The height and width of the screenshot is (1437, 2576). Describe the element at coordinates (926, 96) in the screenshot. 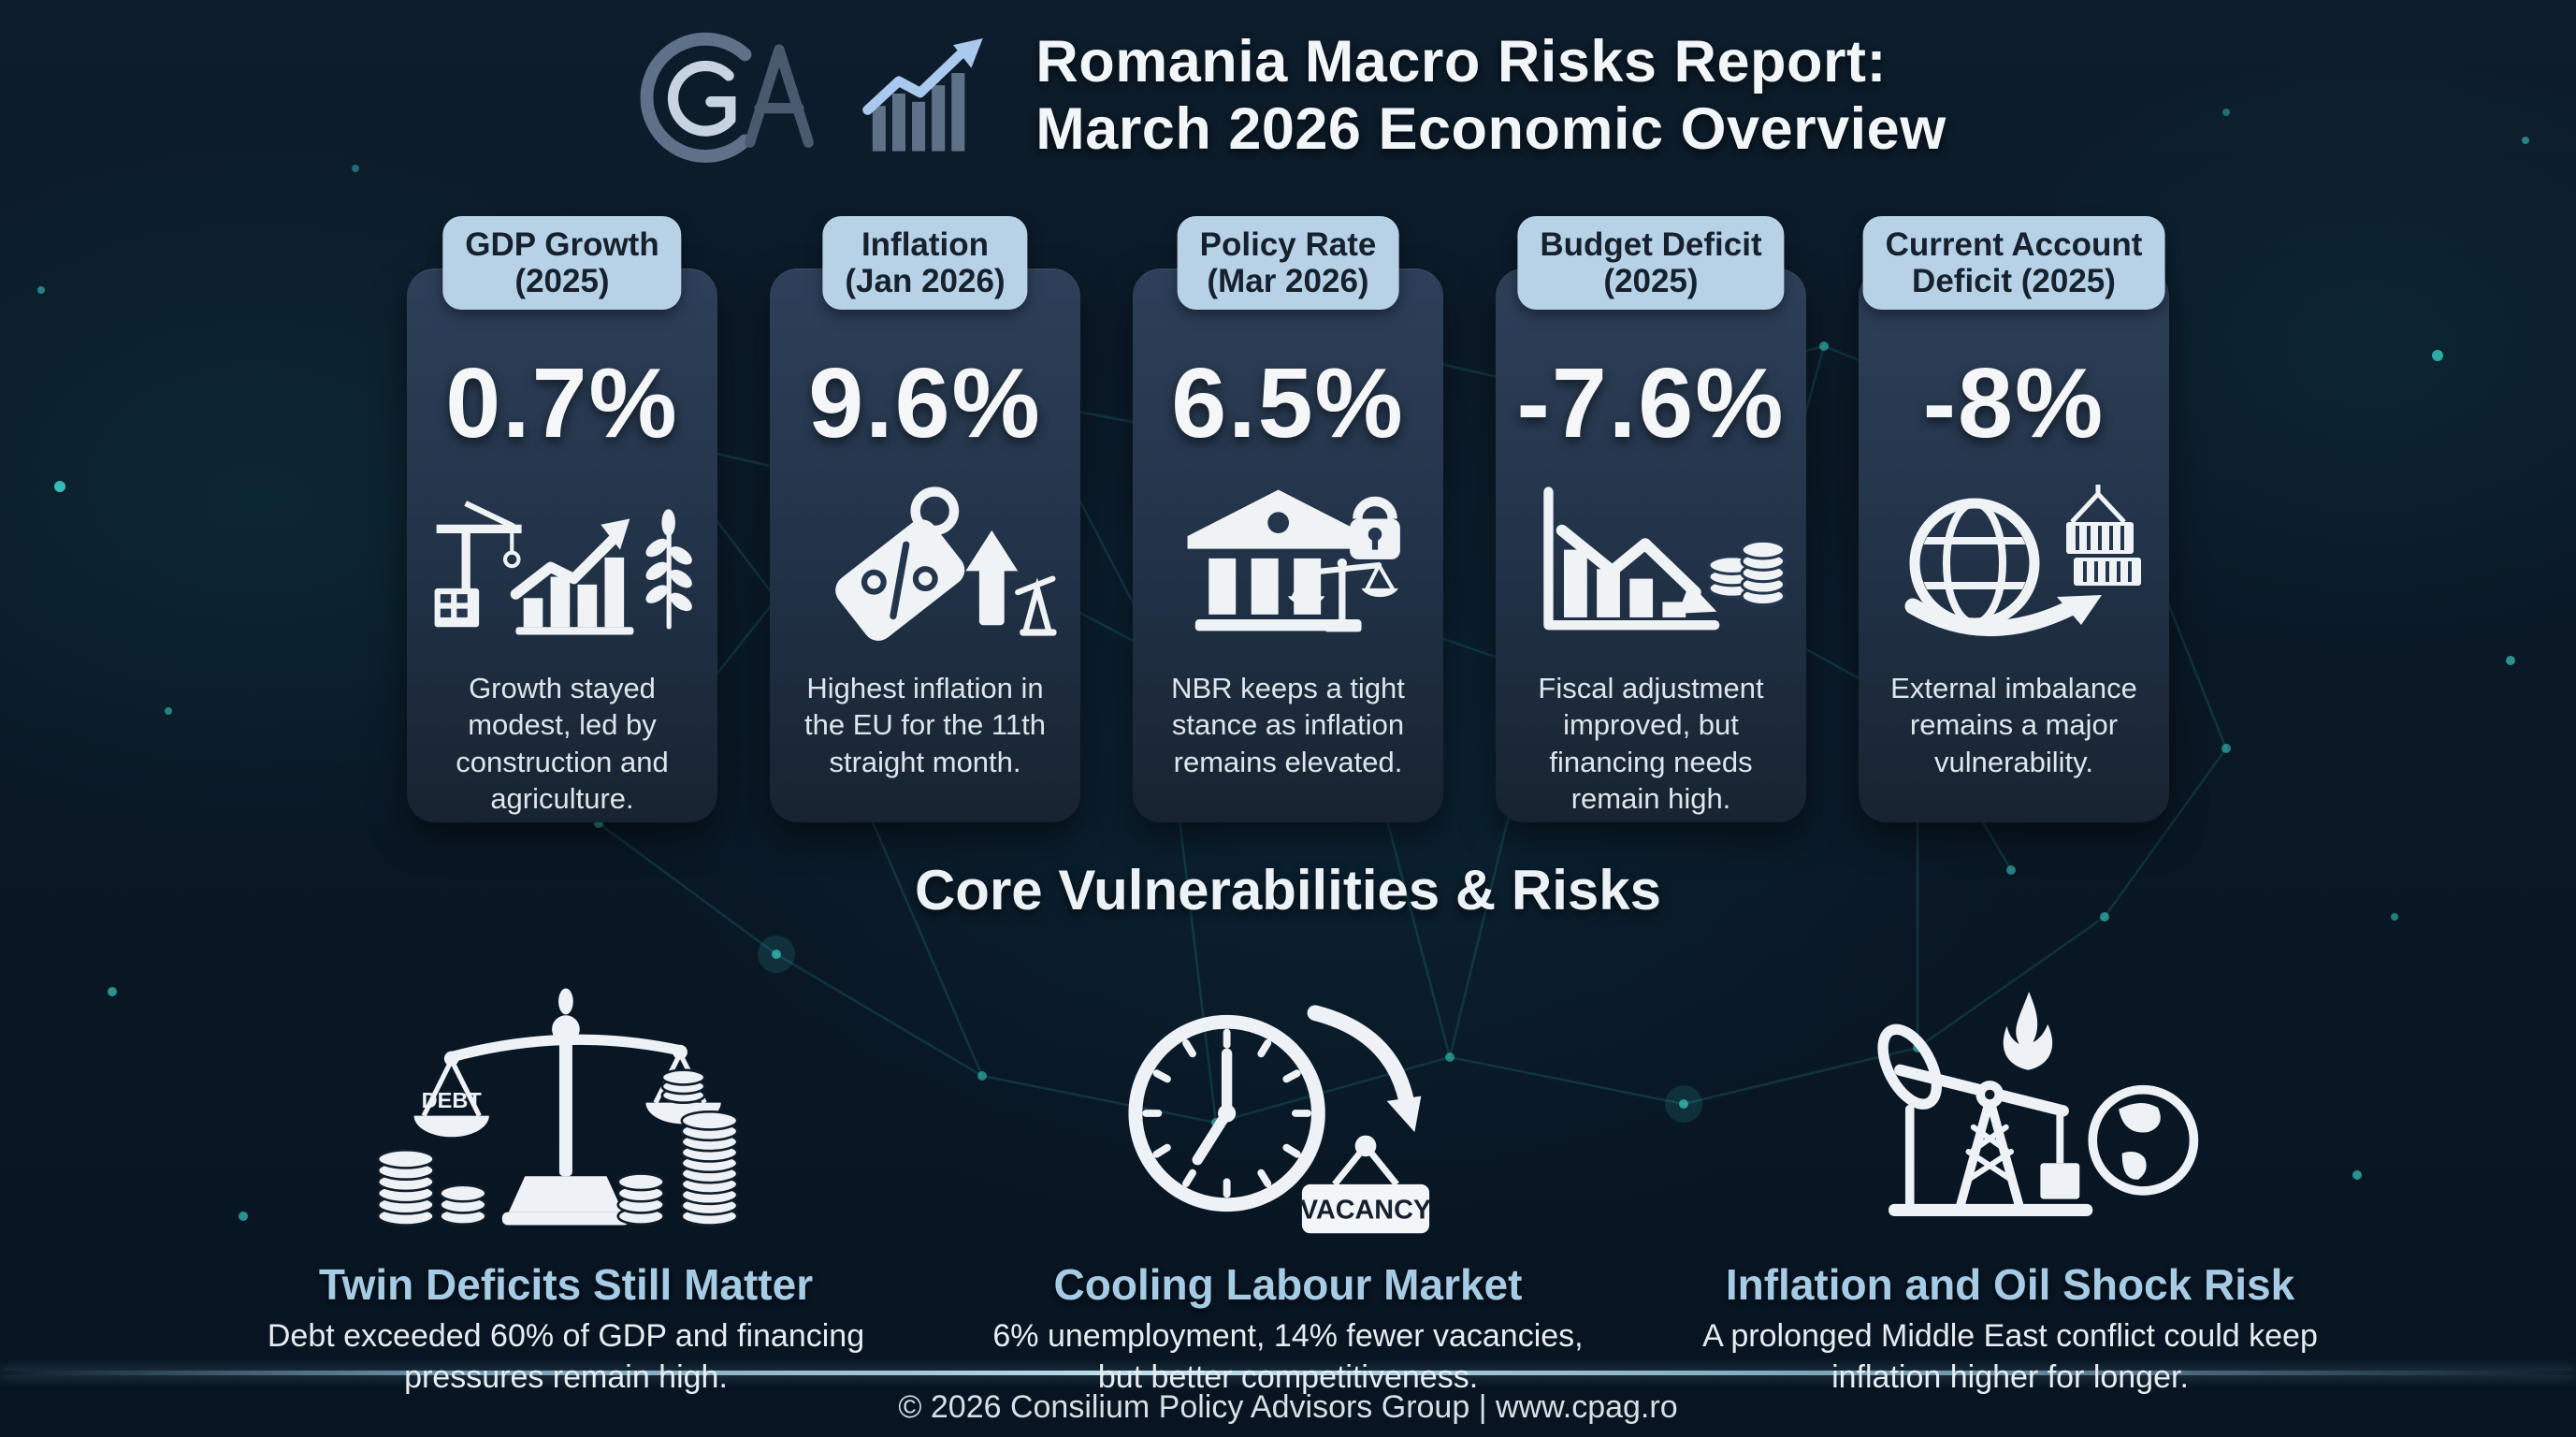

I see `rising-bar-chart-arrow-icon` at that location.